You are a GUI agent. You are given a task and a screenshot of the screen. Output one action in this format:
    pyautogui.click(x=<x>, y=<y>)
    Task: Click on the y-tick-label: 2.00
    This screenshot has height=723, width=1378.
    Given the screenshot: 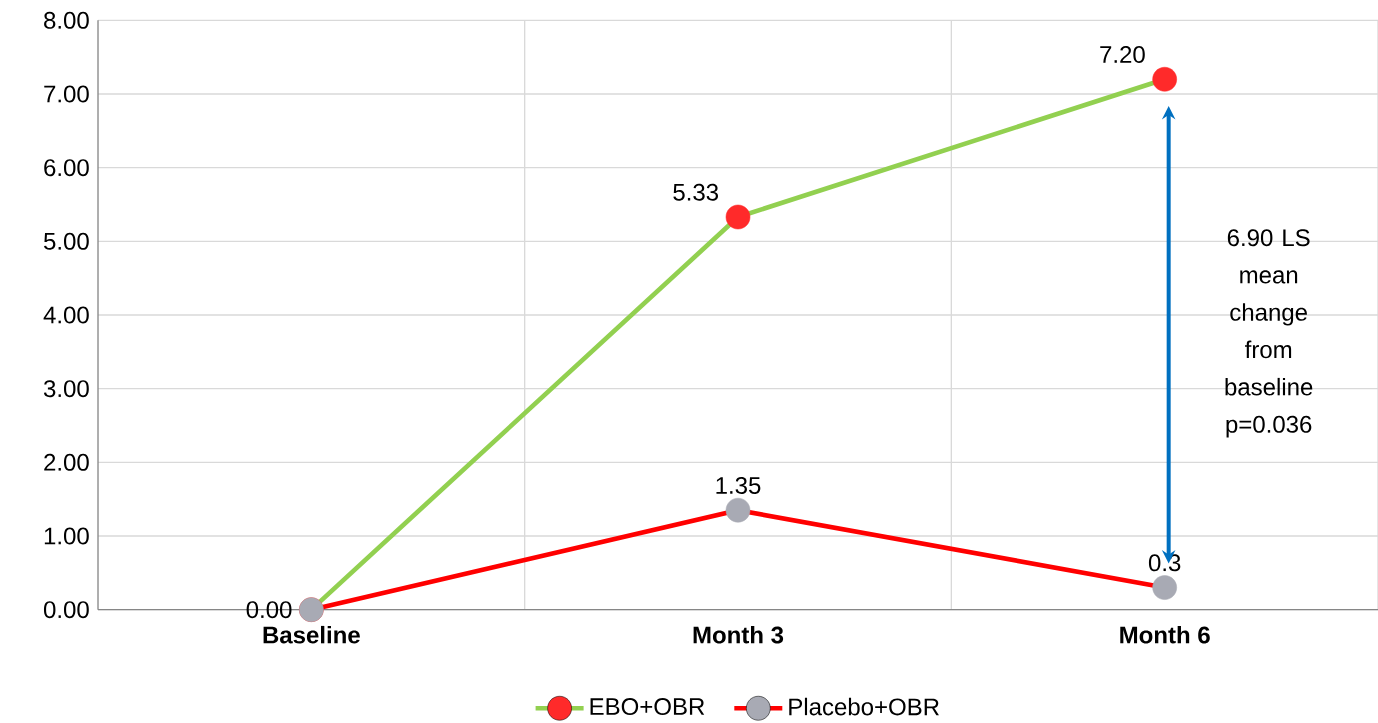 What is the action you would take?
    pyautogui.click(x=66, y=462)
    